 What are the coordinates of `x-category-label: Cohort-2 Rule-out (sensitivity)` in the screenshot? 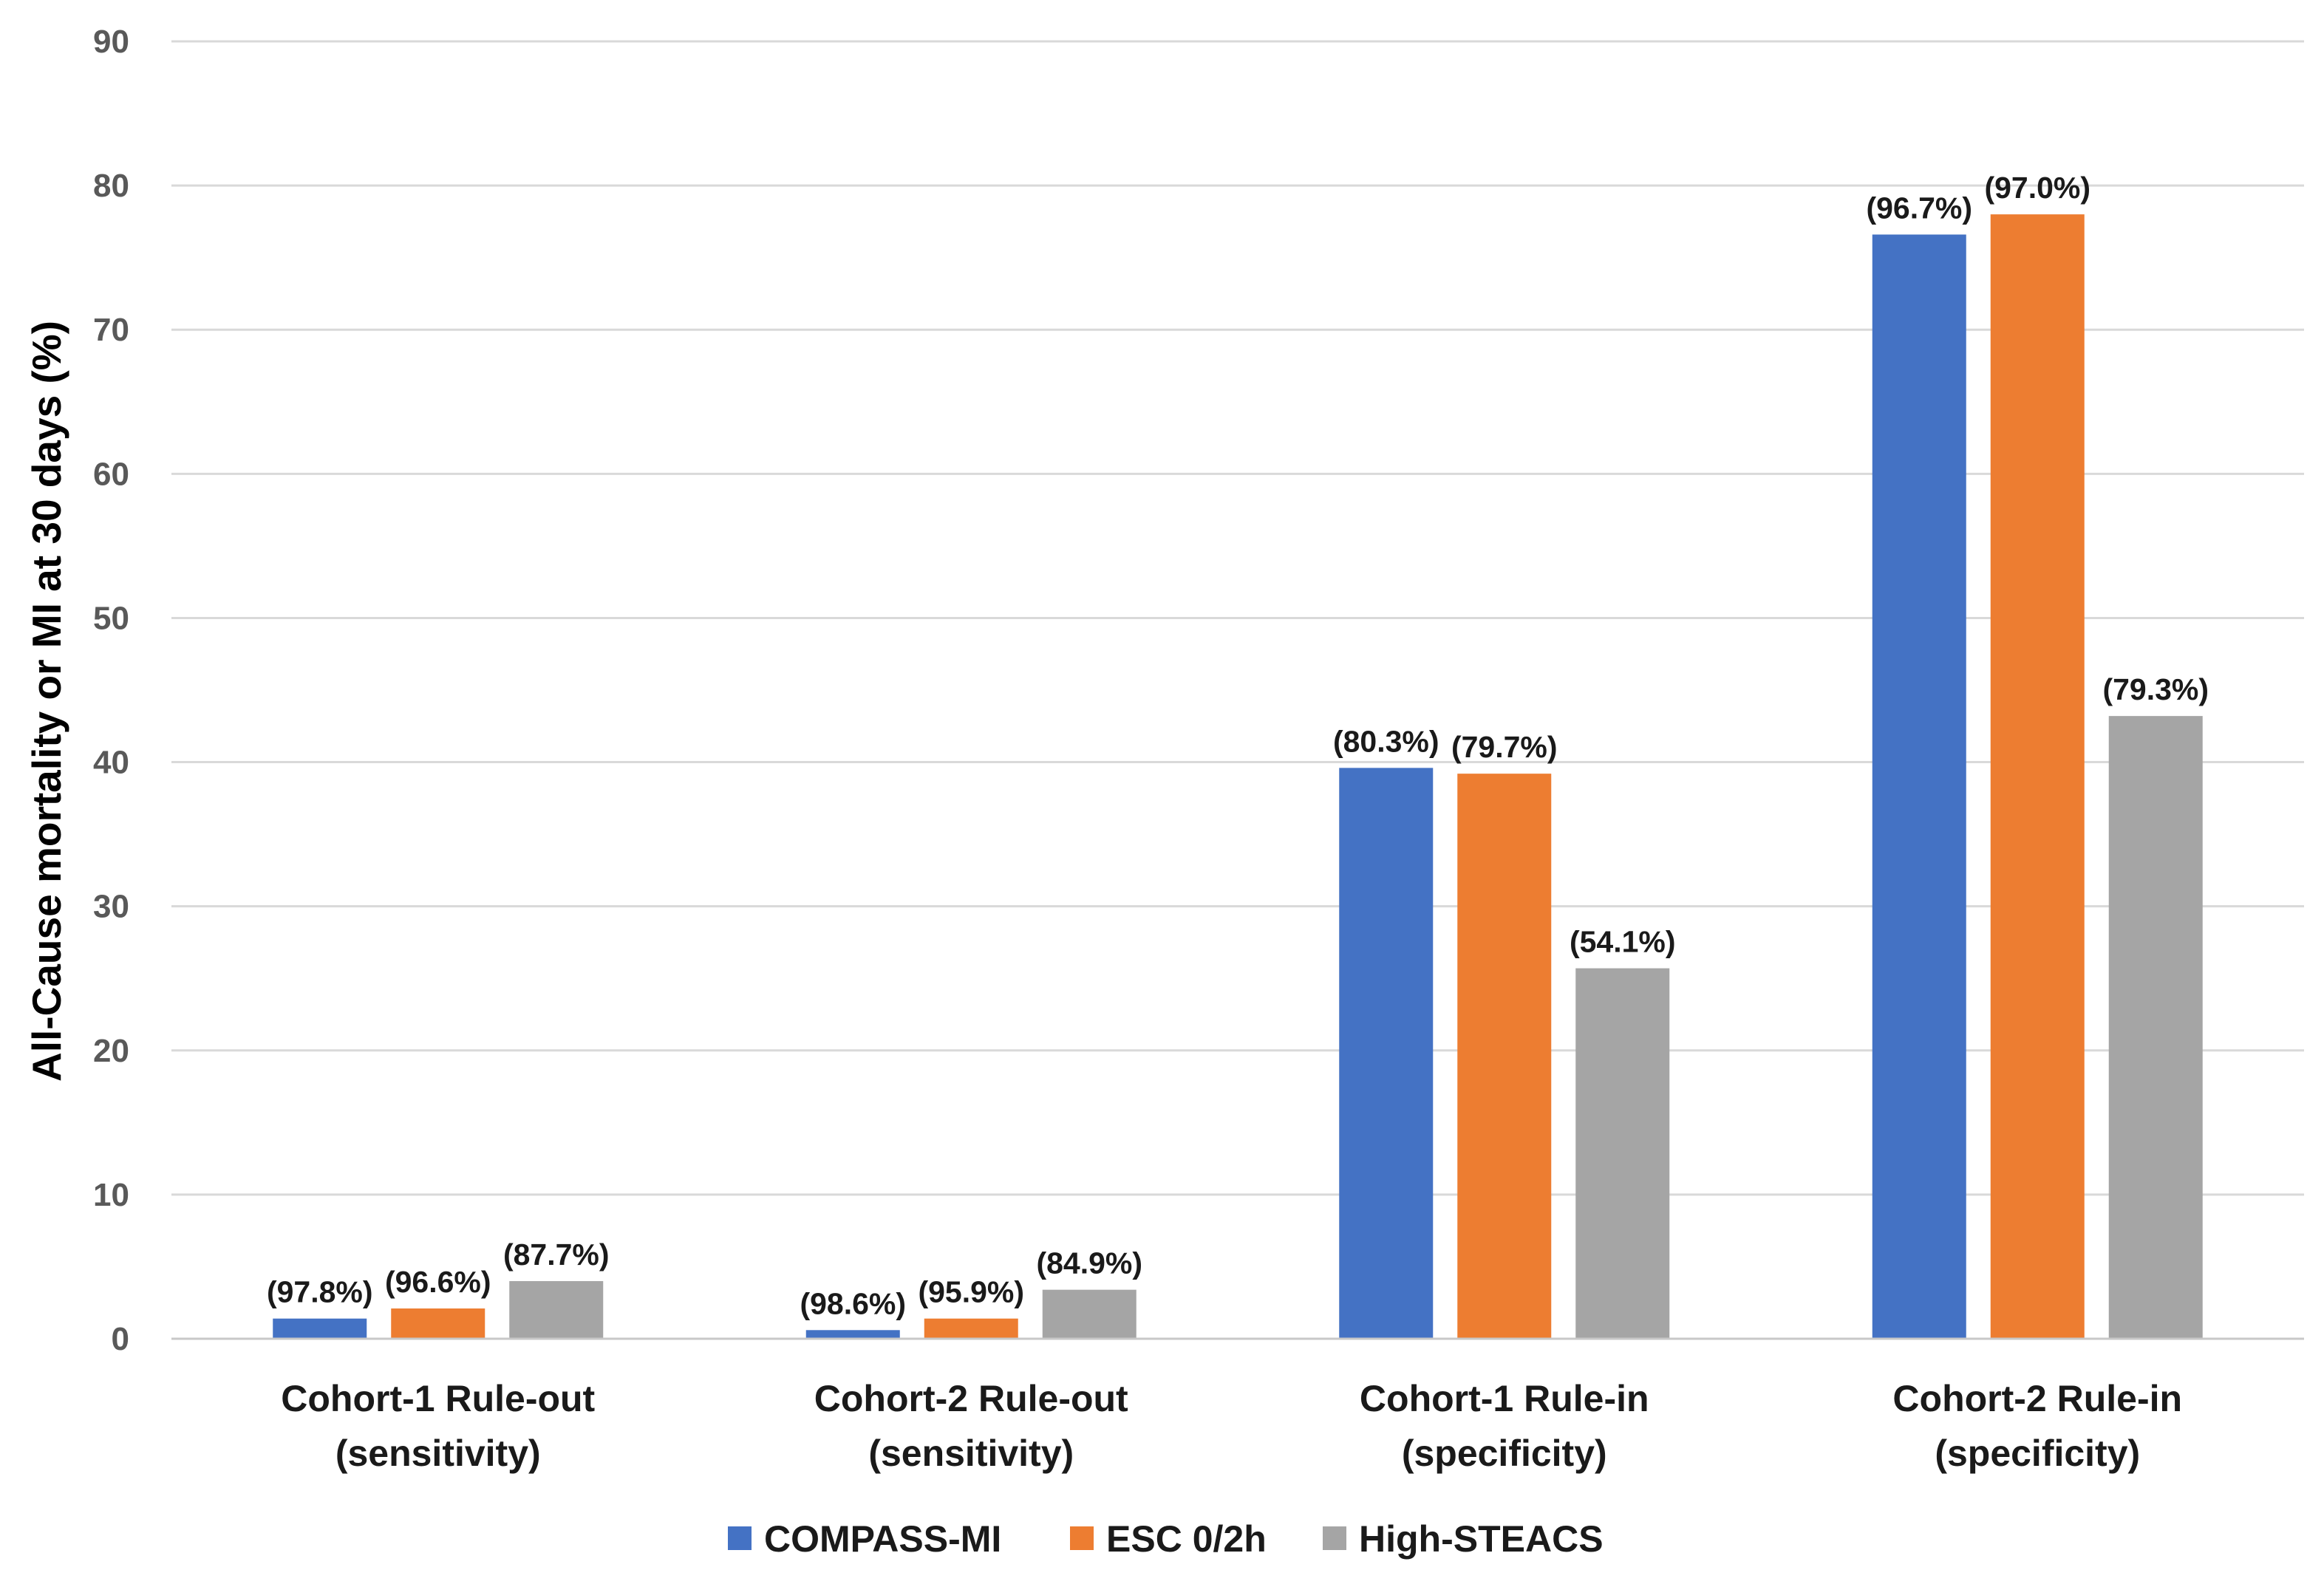 It's located at (971, 1426).